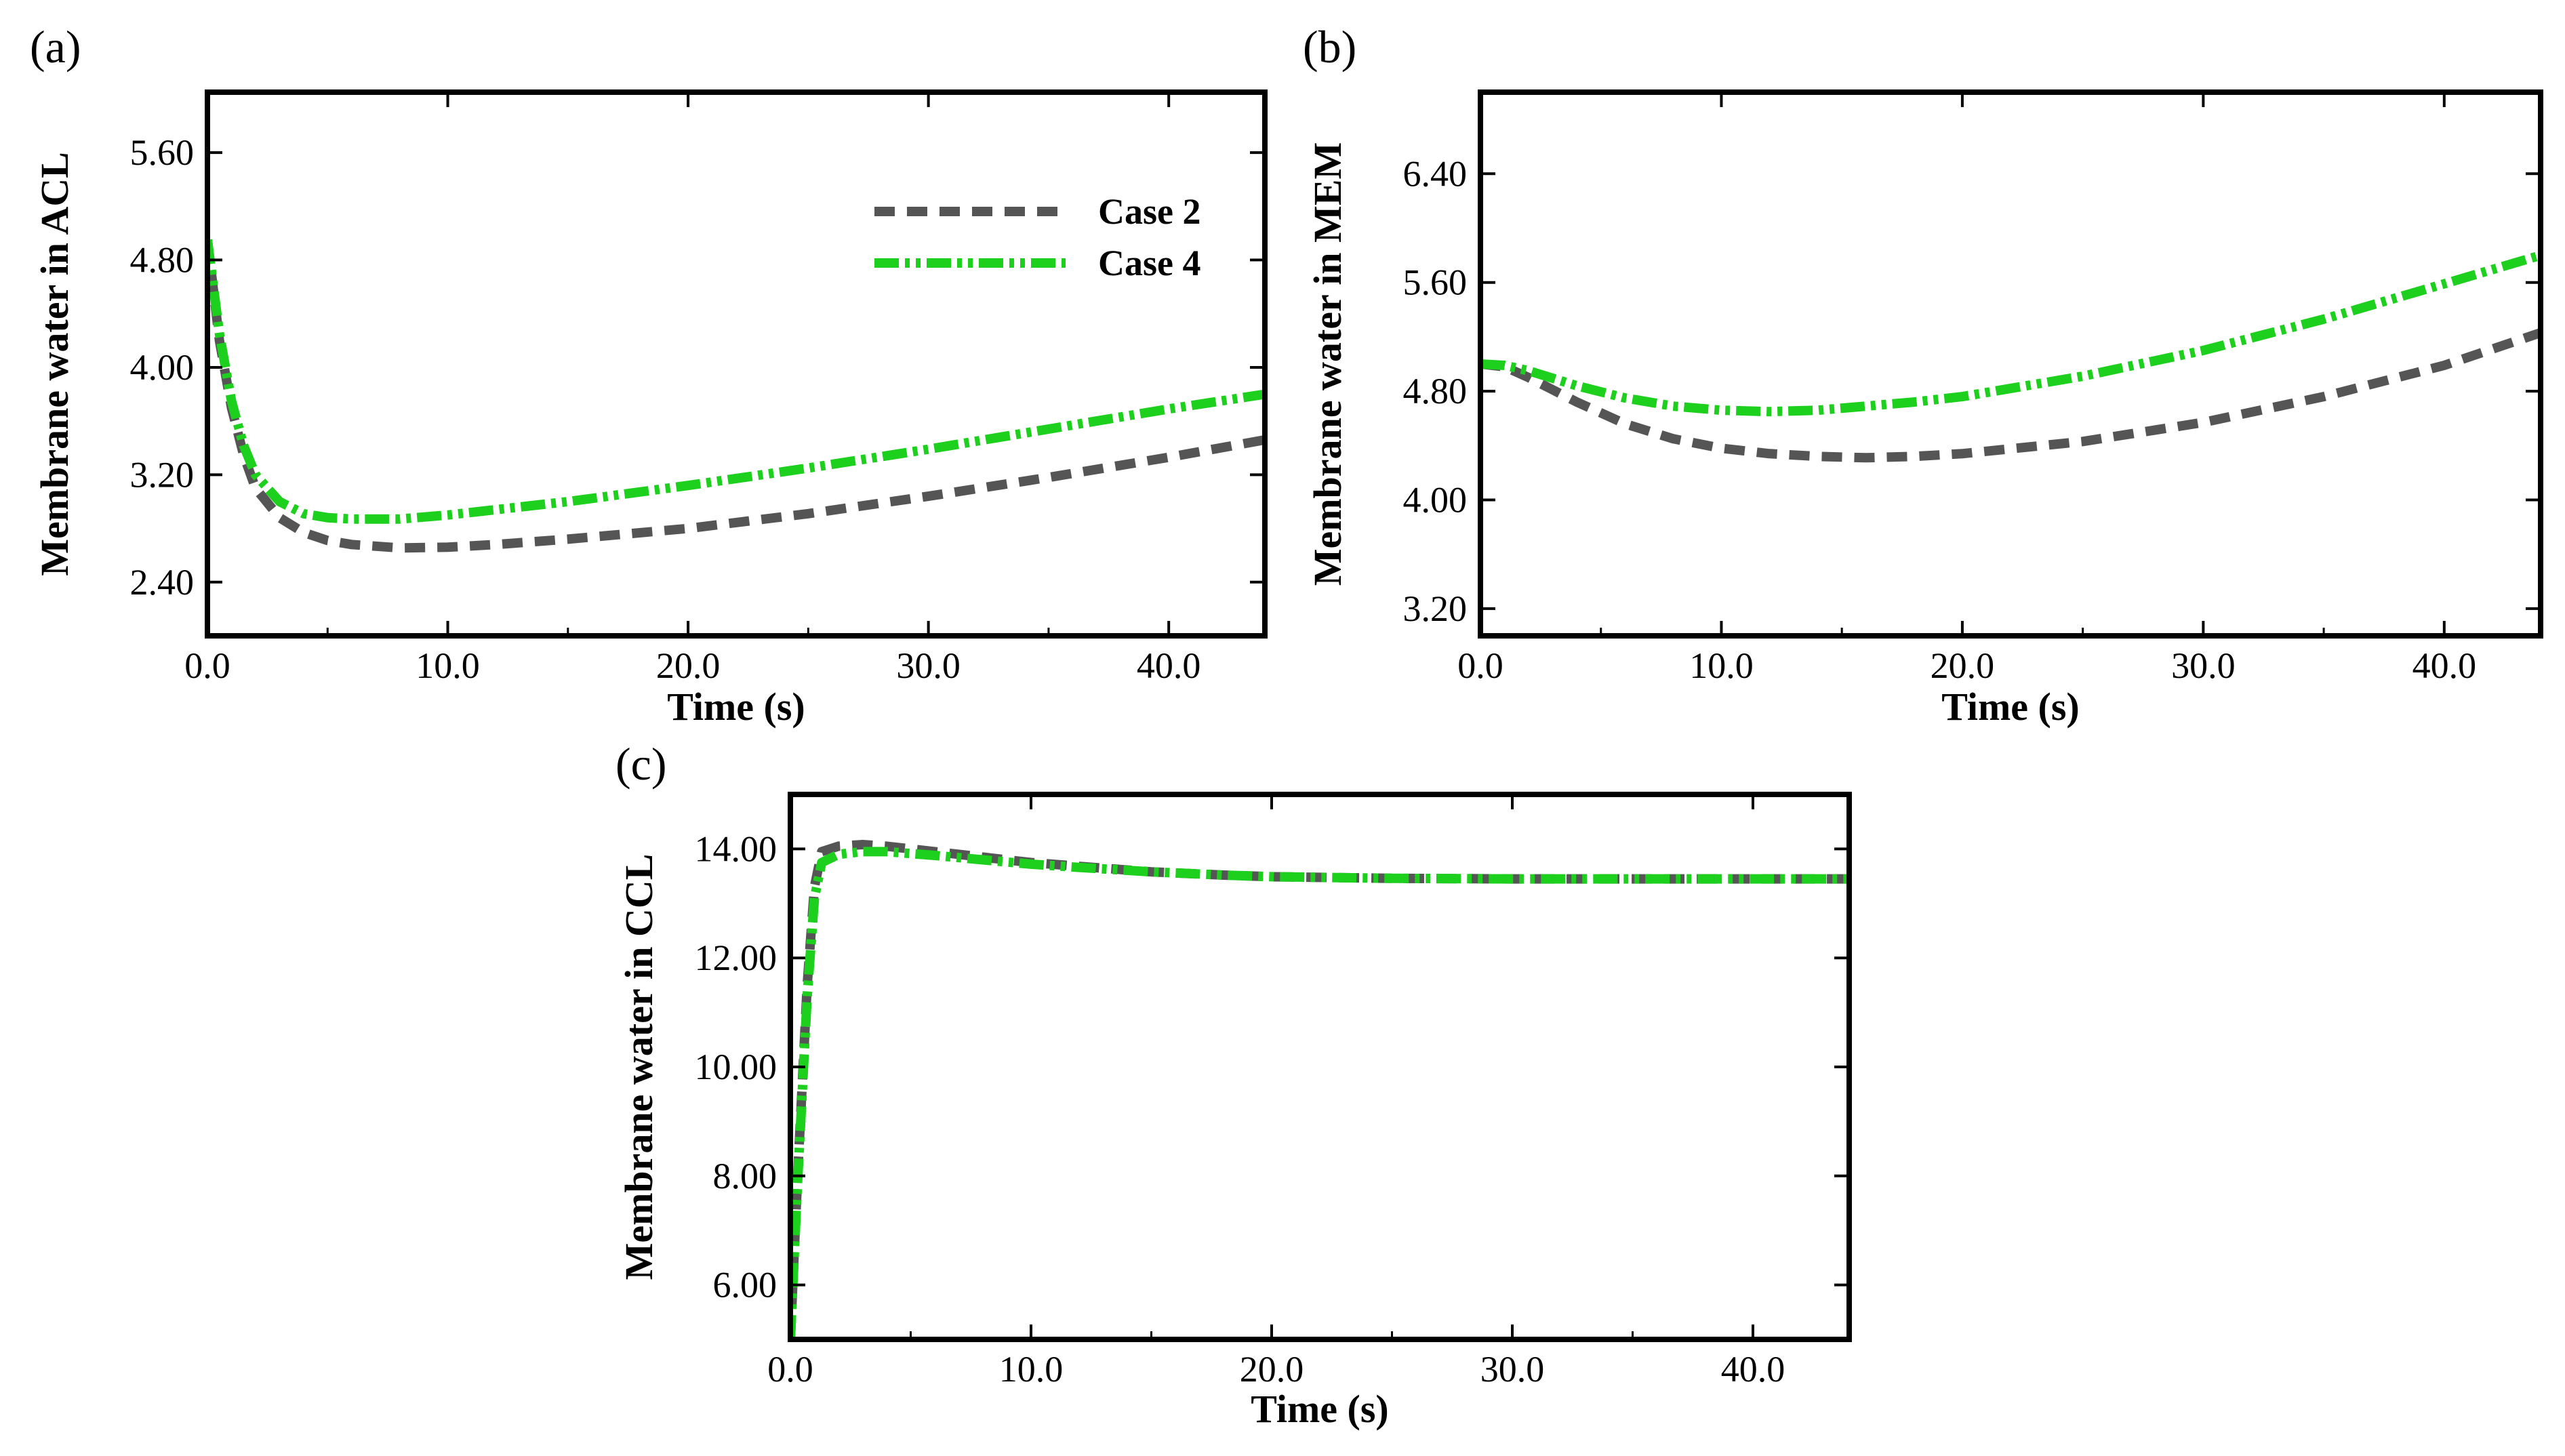  Describe the element at coordinates (736, 848) in the screenshot. I see `y-tick-label: 14.00` at that location.